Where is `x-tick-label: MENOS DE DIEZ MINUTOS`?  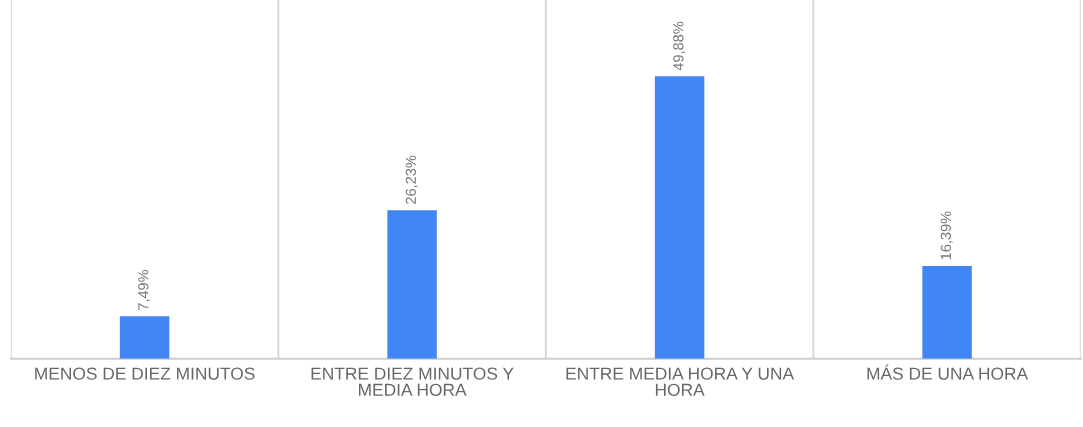
x-tick-label: MENOS DE DIEZ MINUTOS is located at coordinates (145, 373).